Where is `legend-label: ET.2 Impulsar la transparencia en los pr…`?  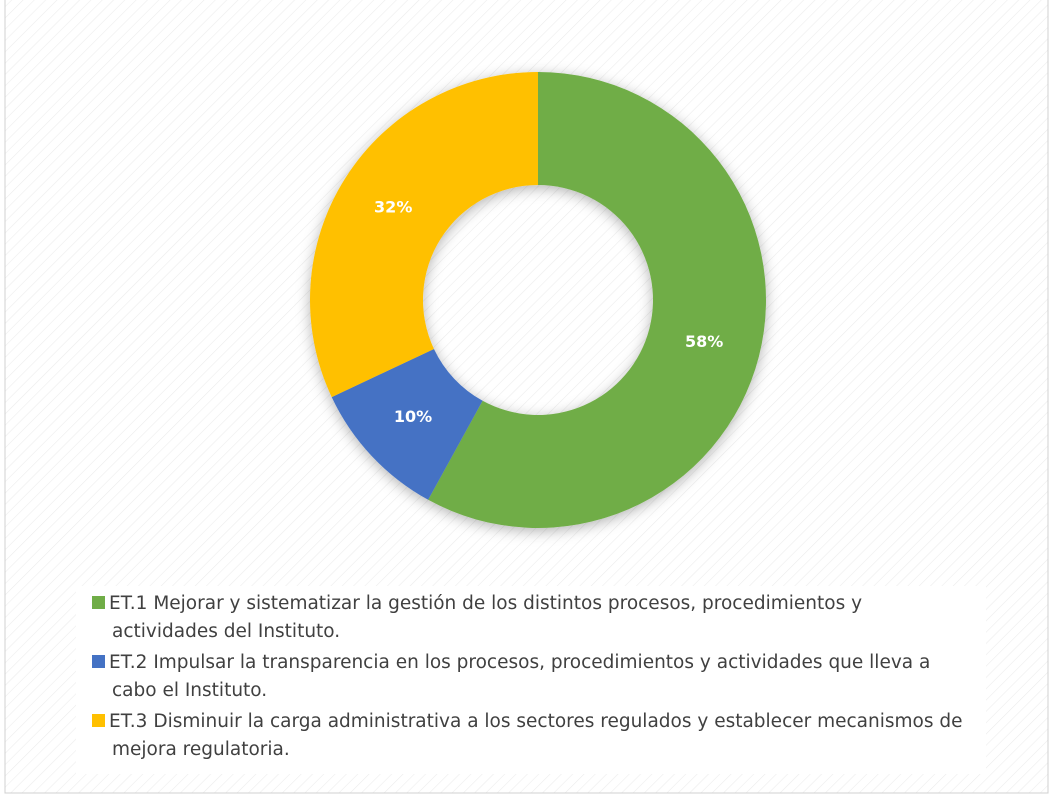
legend-label: ET.2 Impulsar la transparencia en los pr… is located at coordinates (520, 676).